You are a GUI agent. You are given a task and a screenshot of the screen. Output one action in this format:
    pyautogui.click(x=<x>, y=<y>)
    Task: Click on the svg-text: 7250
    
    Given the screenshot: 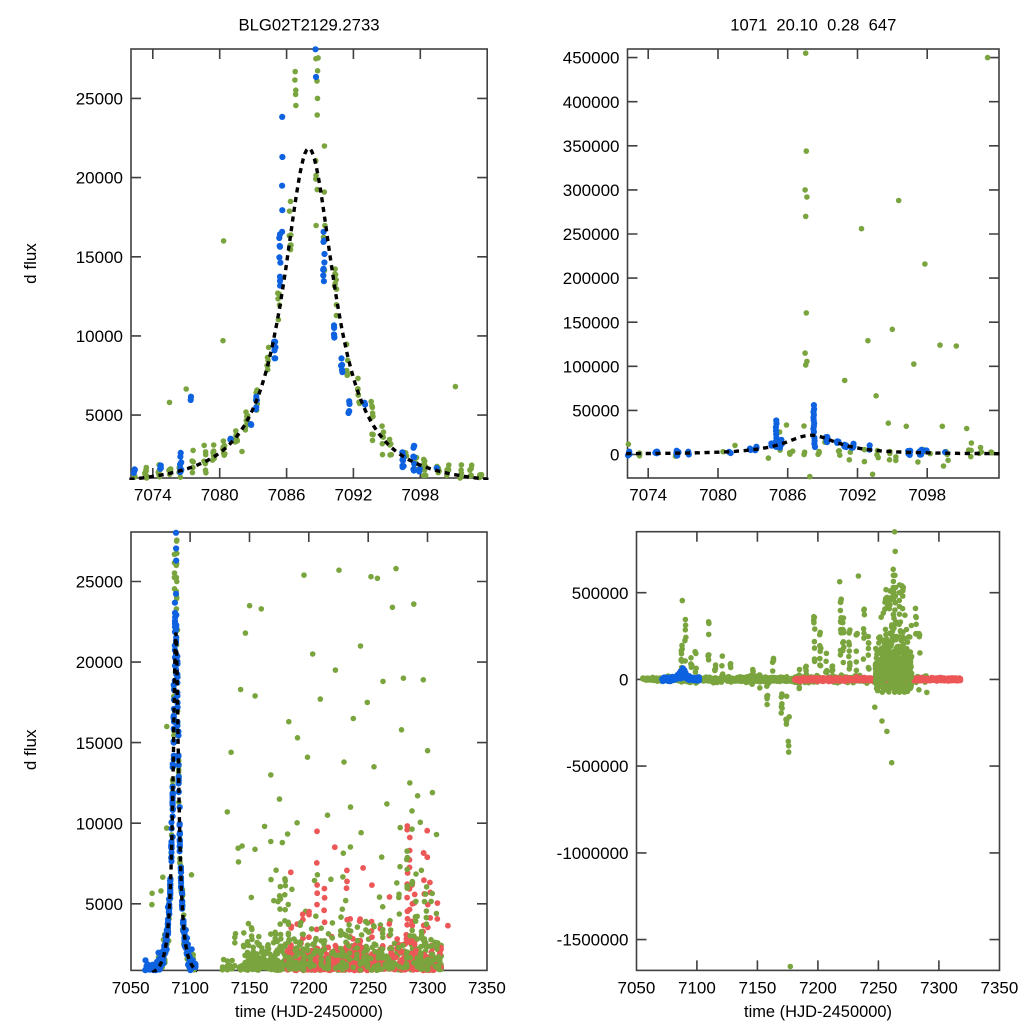 What is the action you would take?
    pyautogui.click(x=368, y=987)
    